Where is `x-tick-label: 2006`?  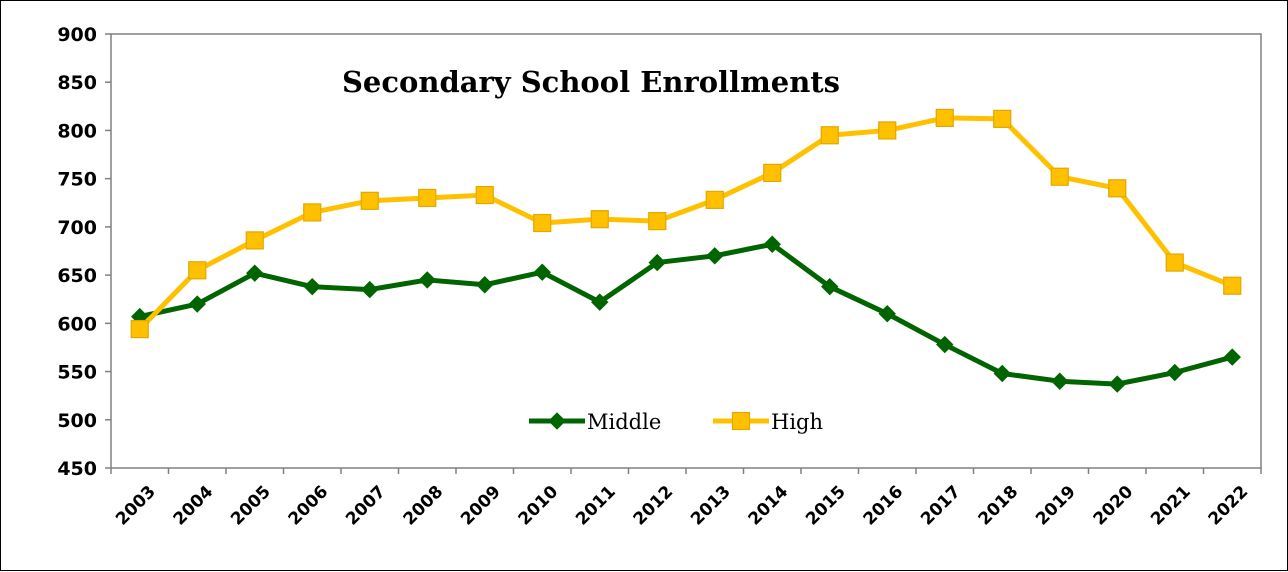 x-tick-label: 2006 is located at coordinates (309, 506).